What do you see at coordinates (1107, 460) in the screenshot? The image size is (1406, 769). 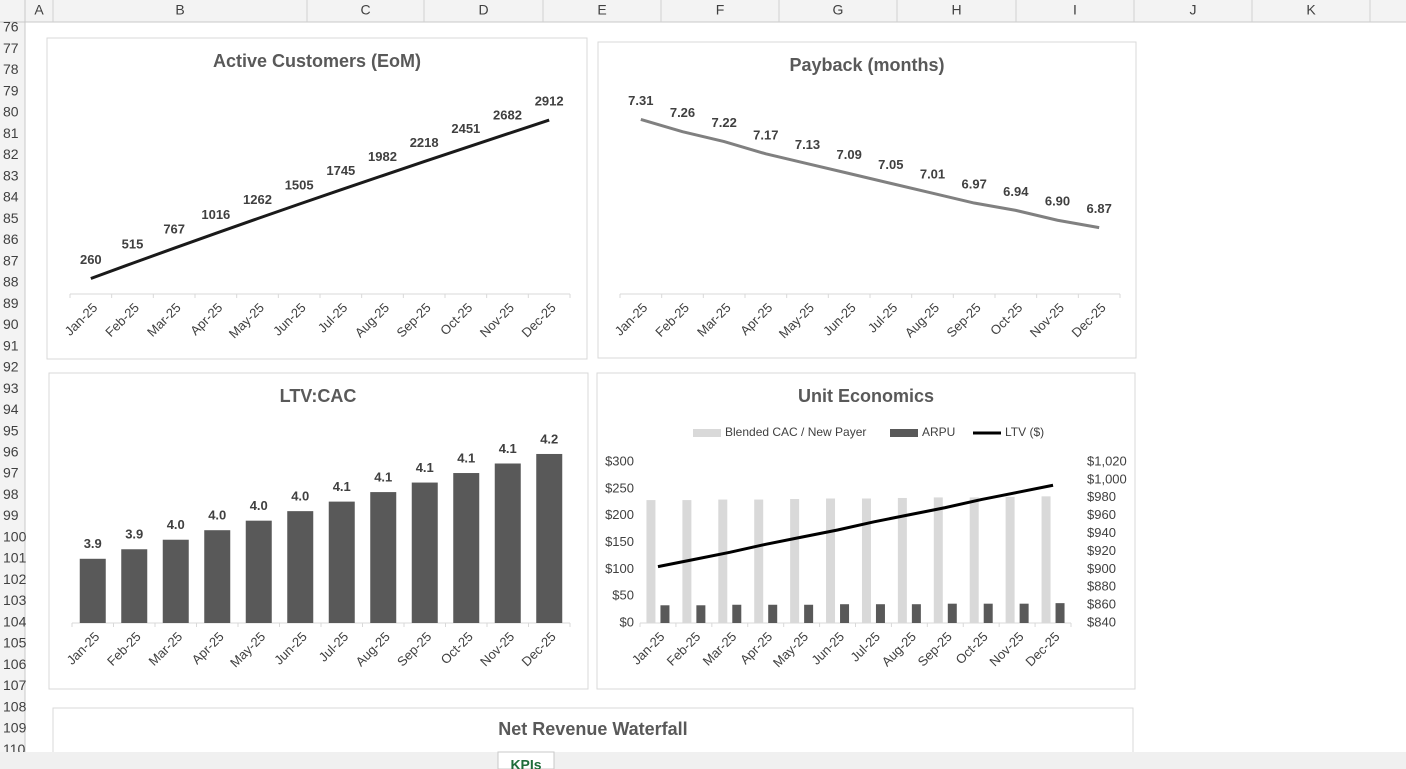 I see `y2-tick-label: $1,020` at bounding box center [1107, 460].